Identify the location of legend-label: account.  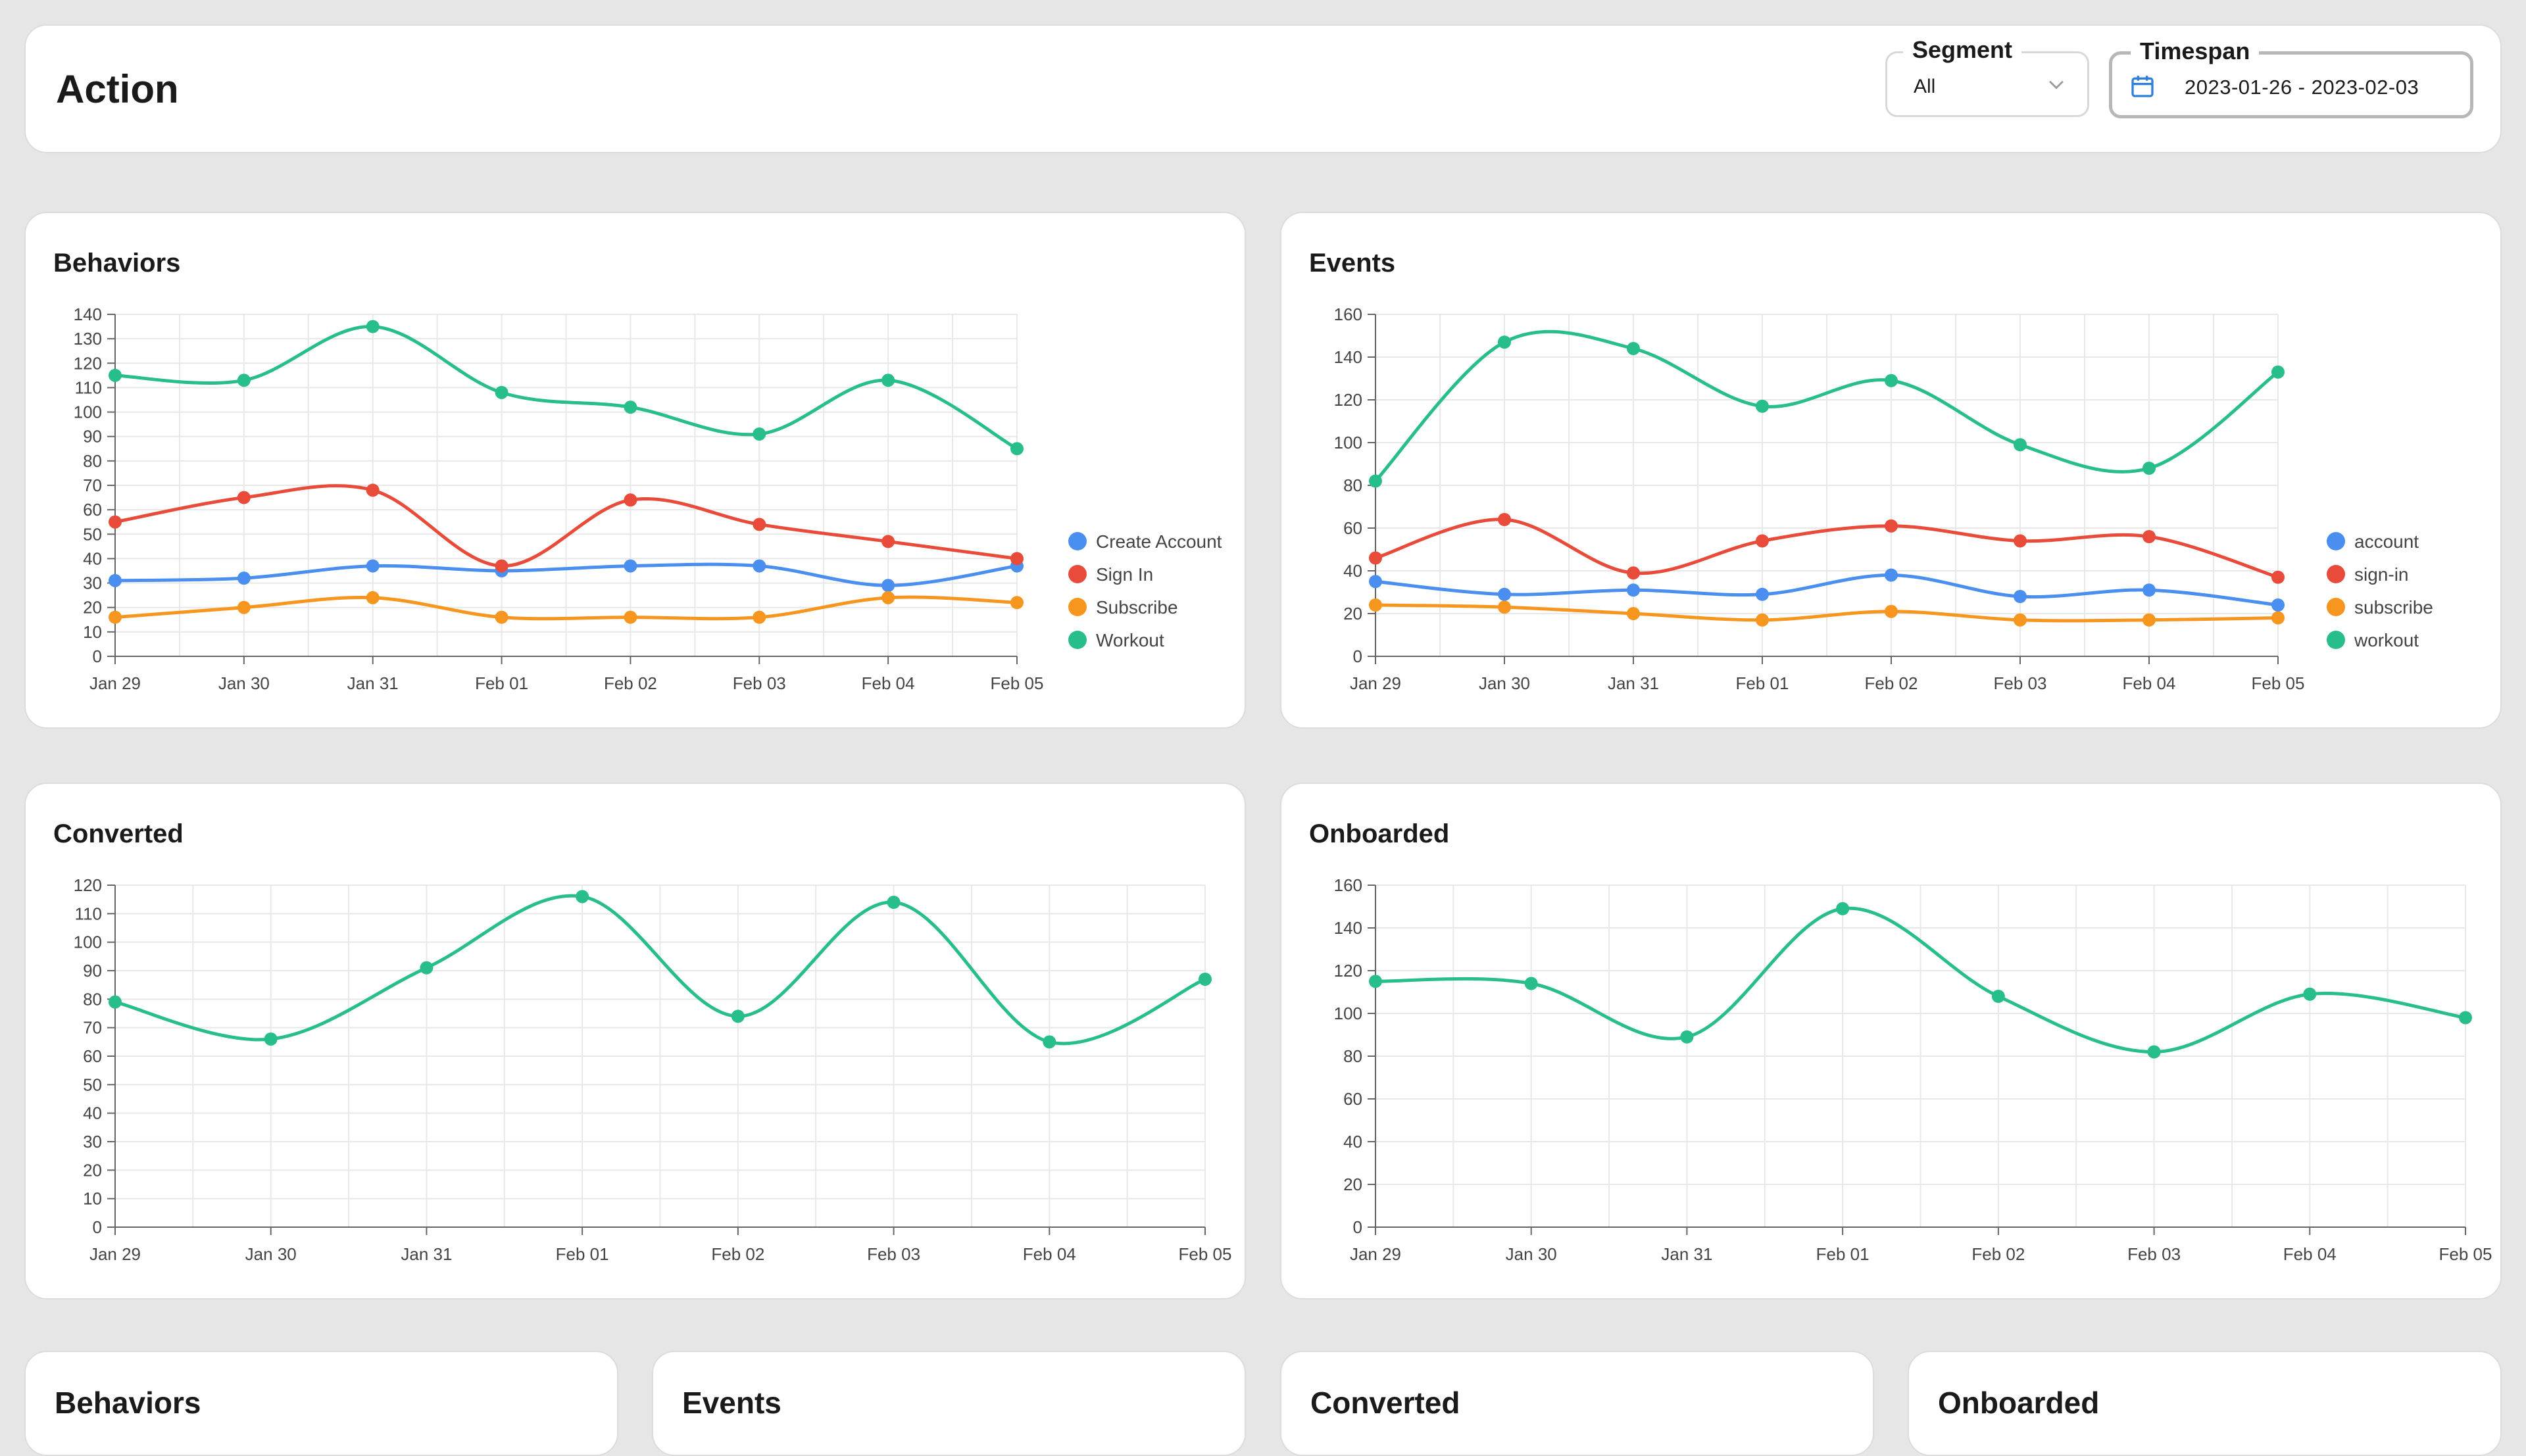
(2386, 541).